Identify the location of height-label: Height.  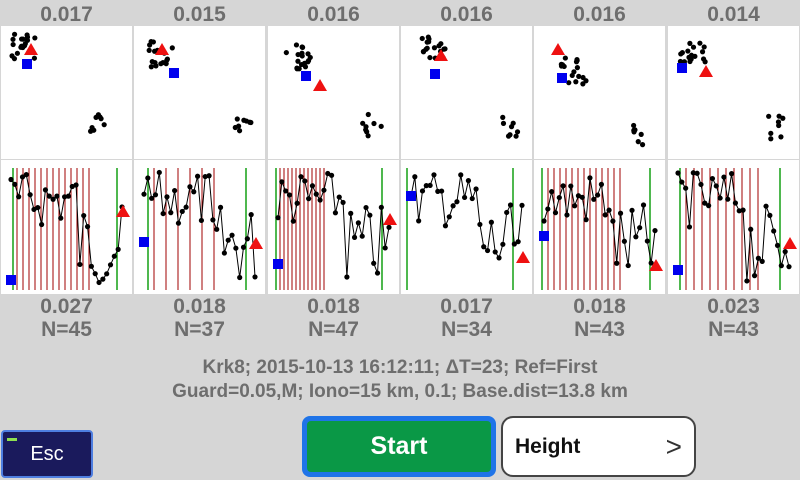
(548, 446).